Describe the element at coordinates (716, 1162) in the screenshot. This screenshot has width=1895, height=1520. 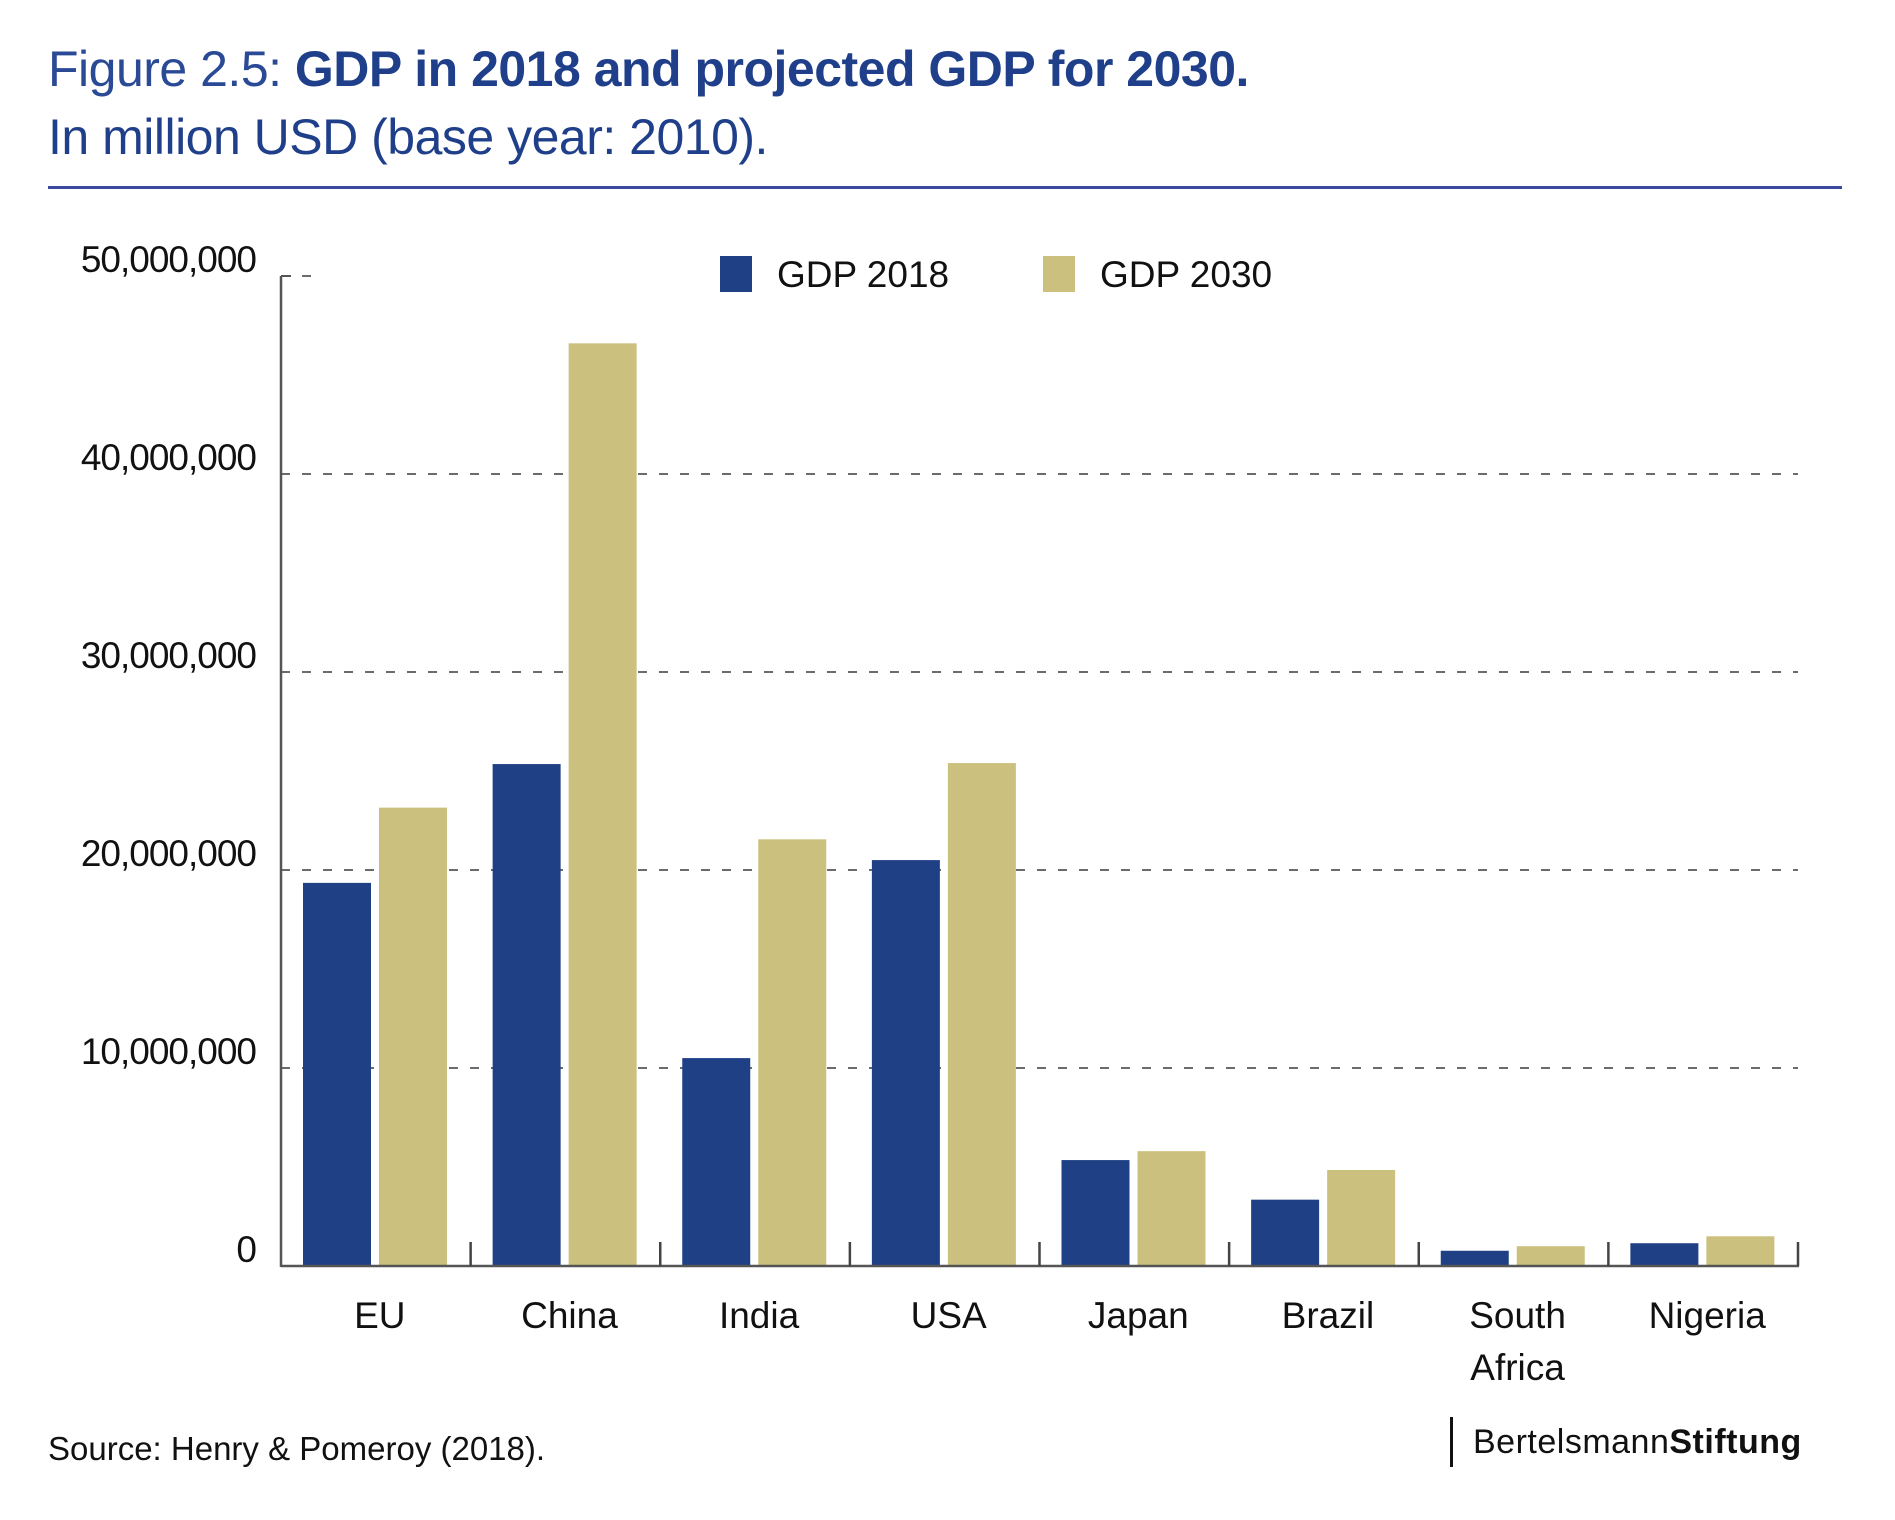
I see `bar-india-gdp-2018` at that location.